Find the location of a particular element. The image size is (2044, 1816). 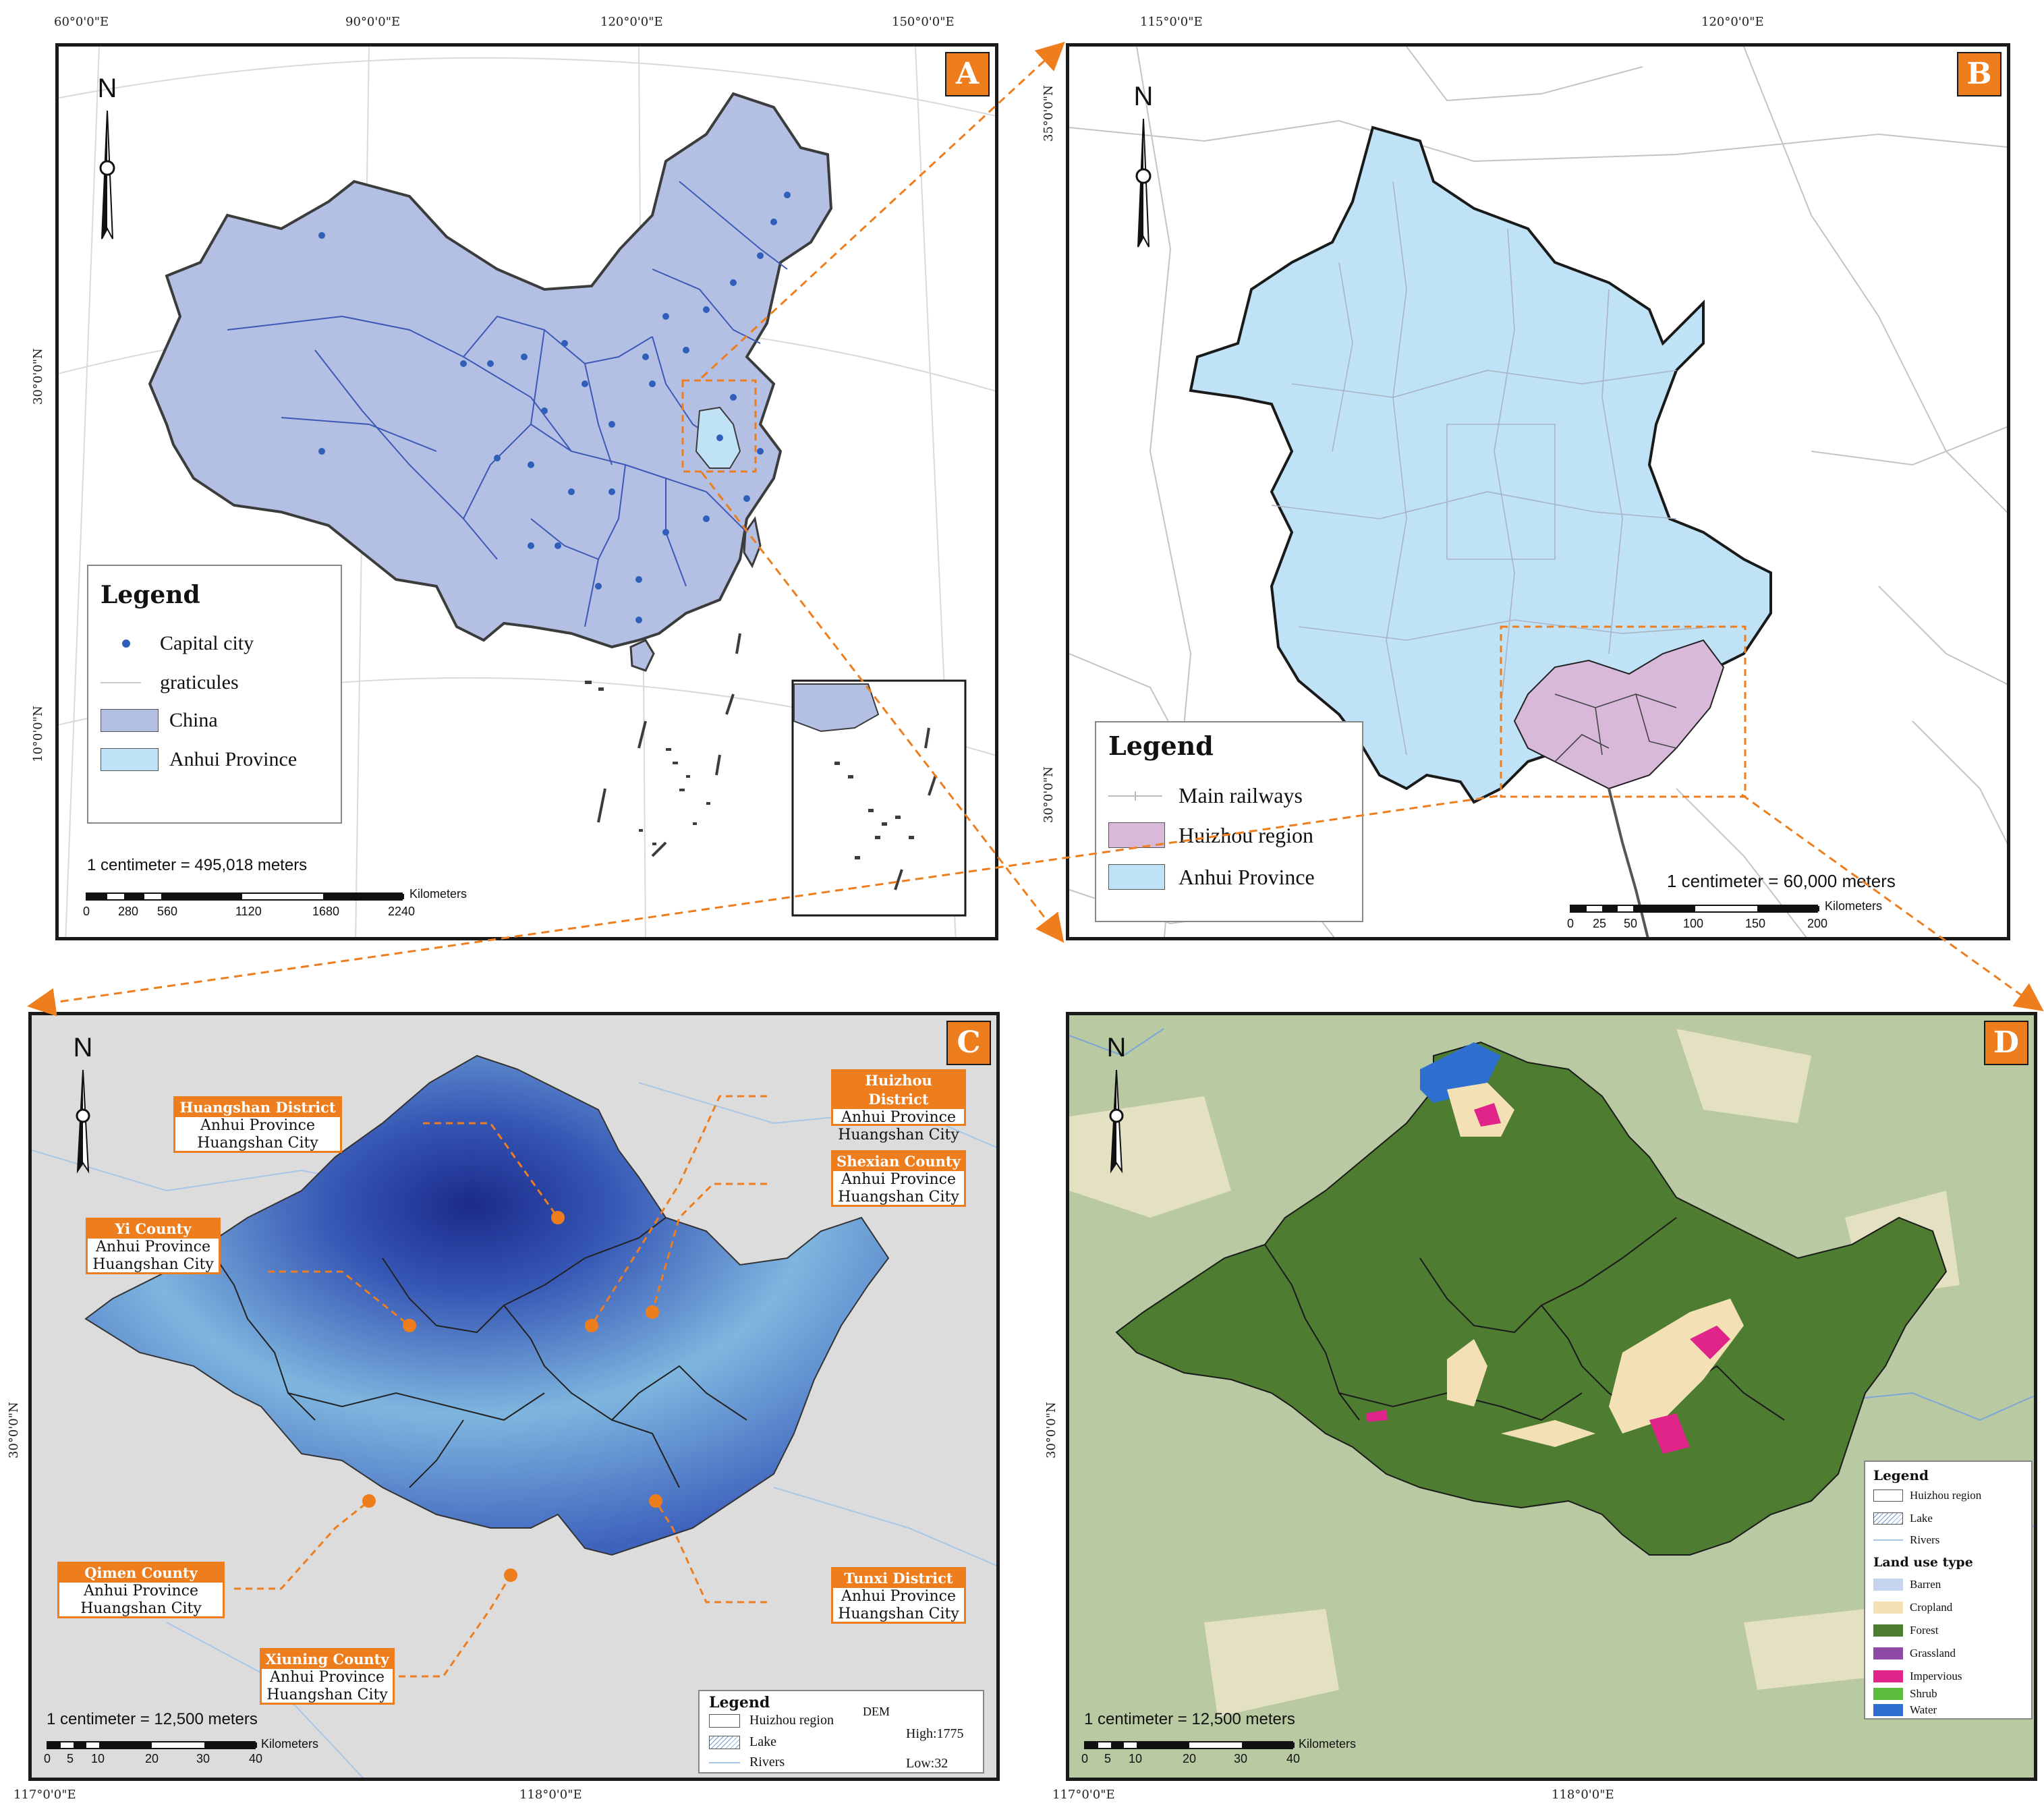

callout-title: Huizhou District is located at coordinates (898, 1090).